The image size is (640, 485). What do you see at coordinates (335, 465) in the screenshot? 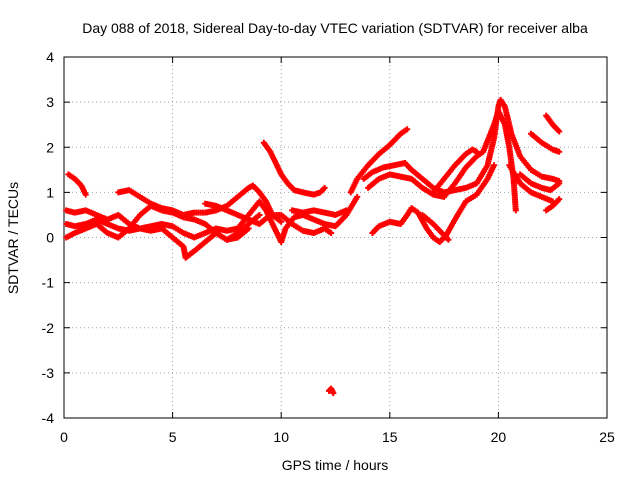
I see `x-axis-label: GPS time / hours` at bounding box center [335, 465].